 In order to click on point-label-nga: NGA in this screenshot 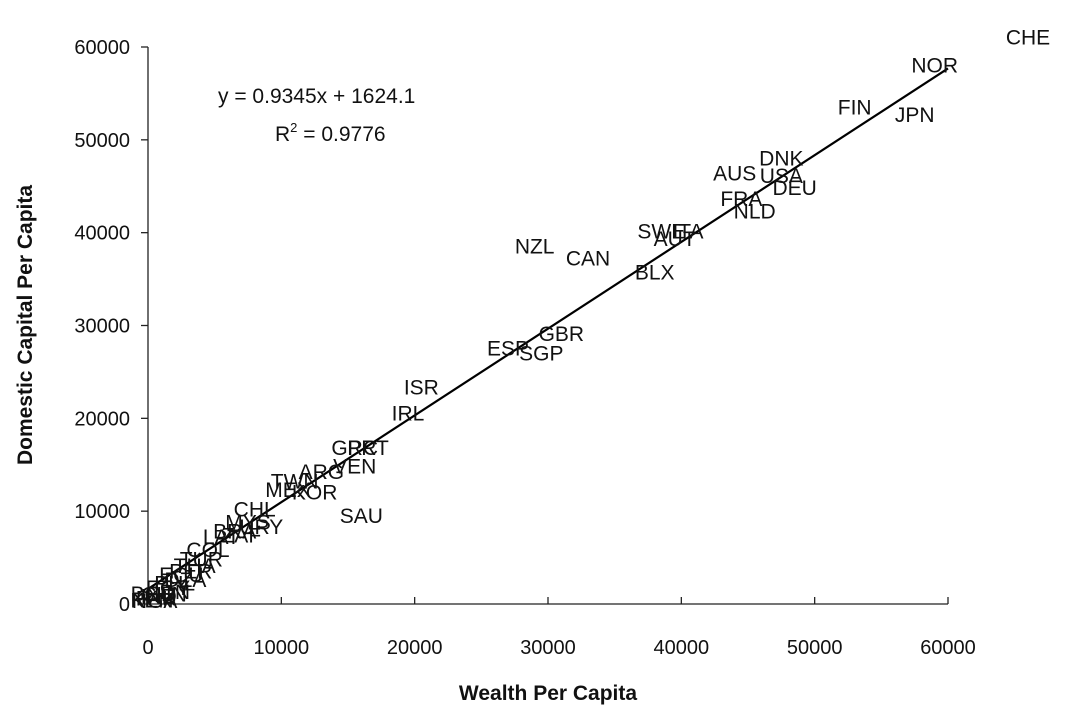, I will do `click(155, 601)`.